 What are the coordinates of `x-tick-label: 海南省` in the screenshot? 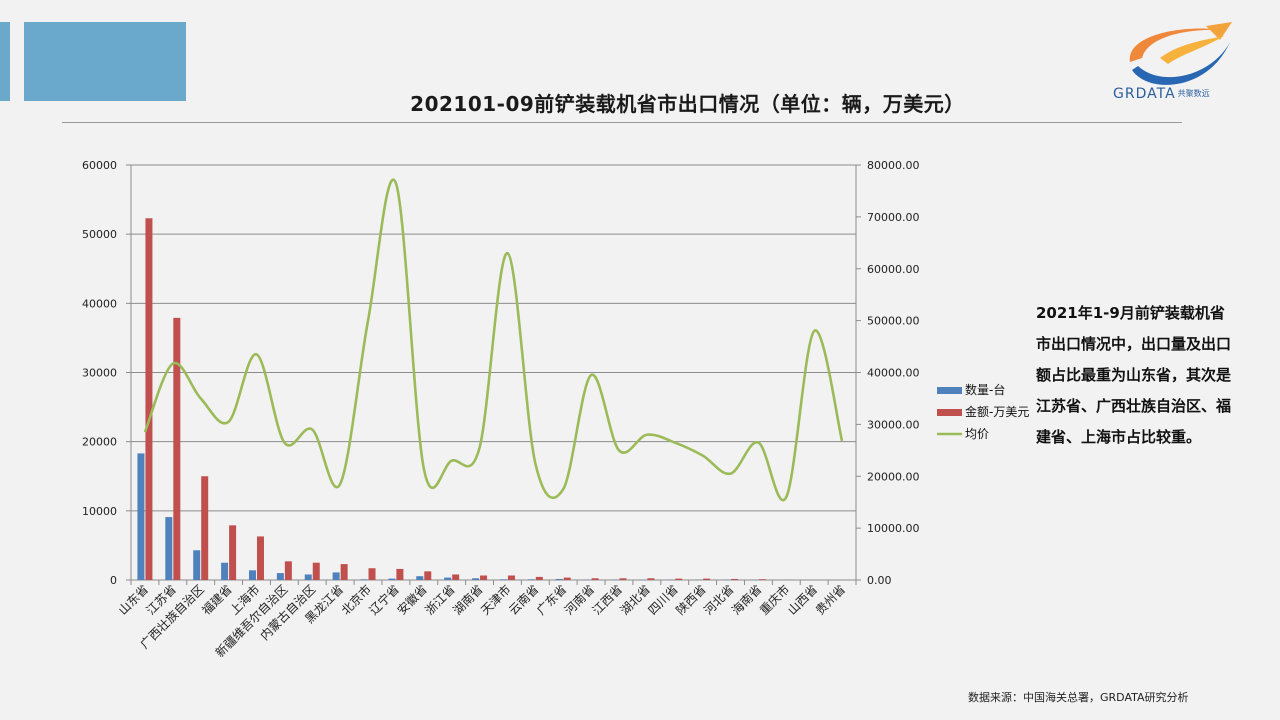 It's located at (746, 600).